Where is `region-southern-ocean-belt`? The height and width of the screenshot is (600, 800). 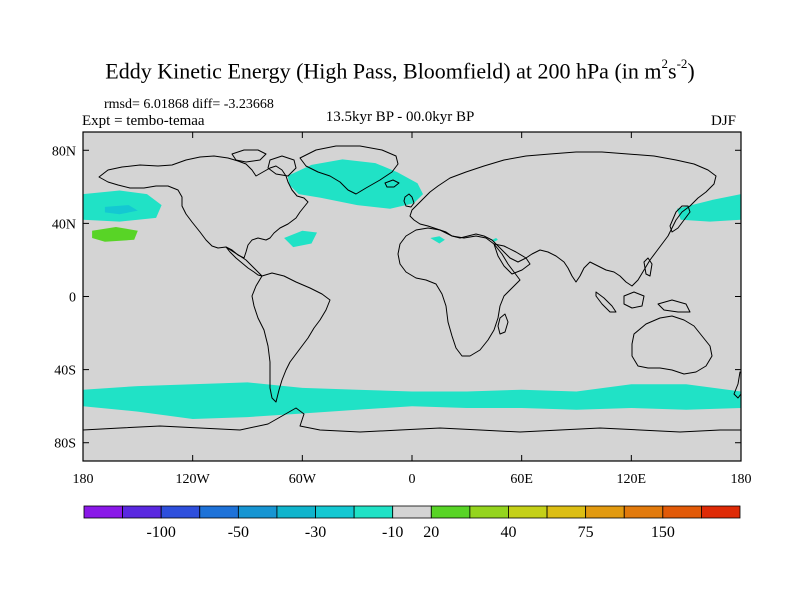 region-southern-ocean-belt is located at coordinates (412, 400).